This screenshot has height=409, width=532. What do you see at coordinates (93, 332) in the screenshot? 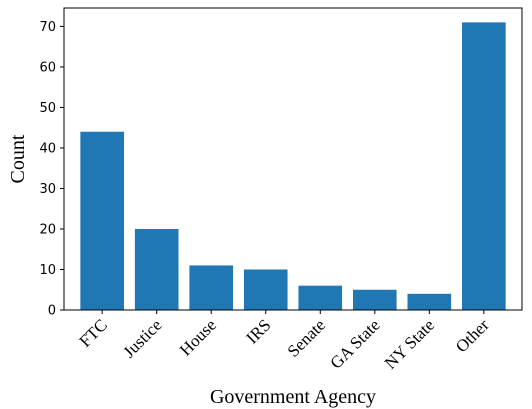
I see `x-tick-label: FTC` at bounding box center [93, 332].